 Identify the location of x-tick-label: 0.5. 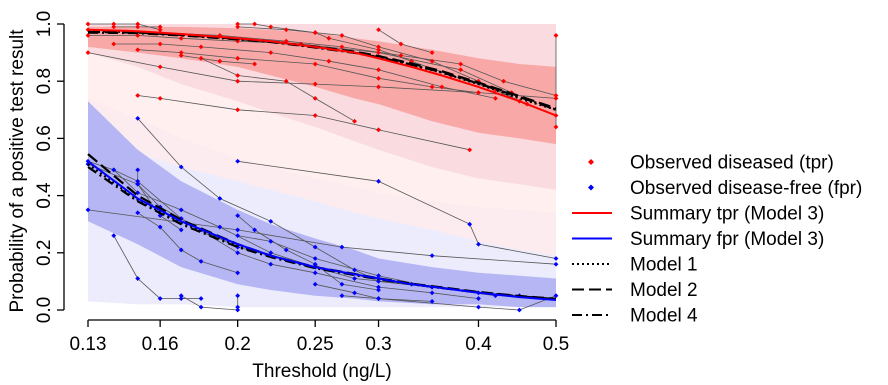
(556, 344).